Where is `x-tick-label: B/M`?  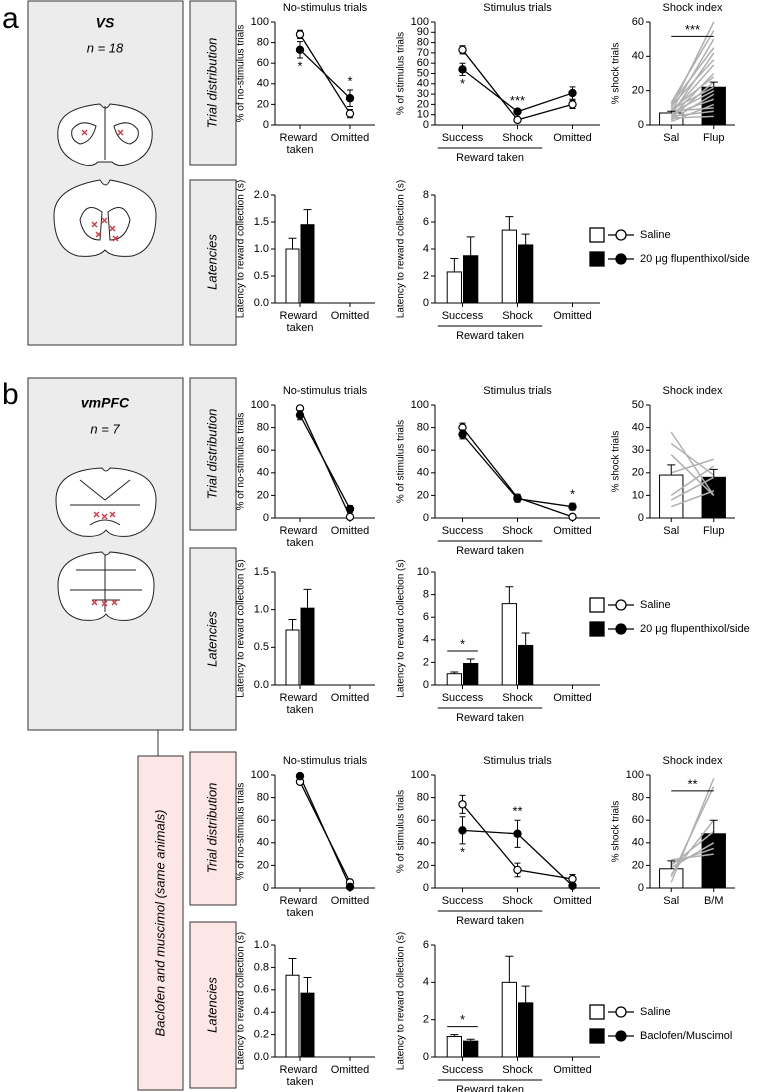 x-tick-label: B/M is located at coordinates (714, 901).